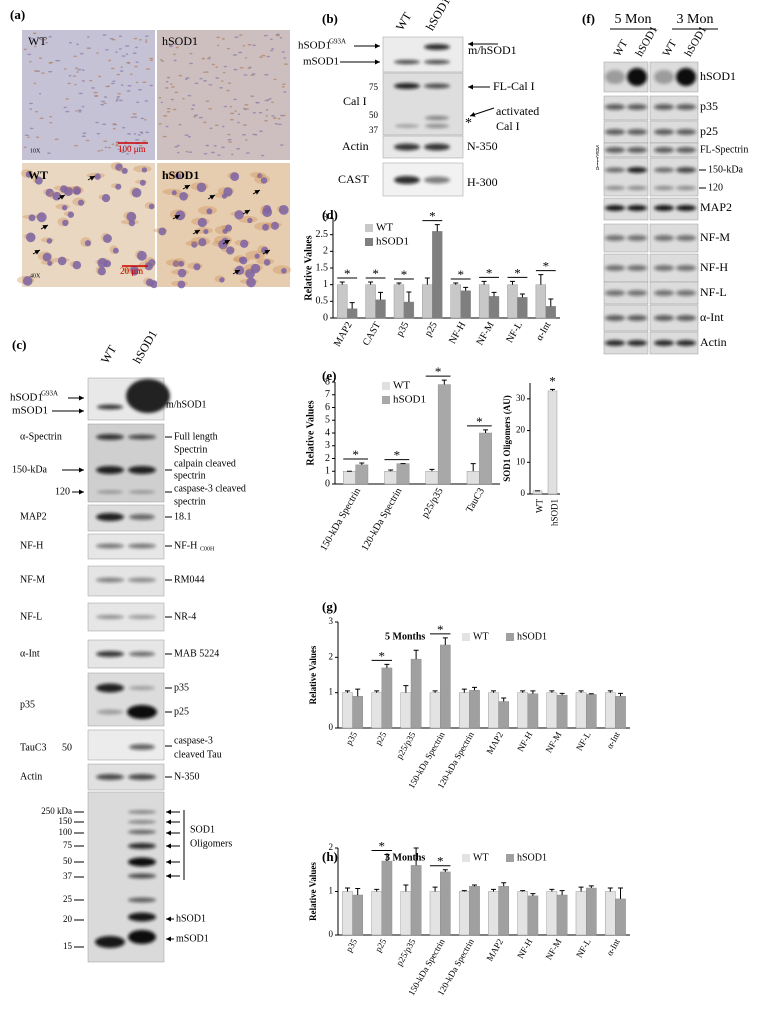 The height and width of the screenshot is (1016, 757). Describe the element at coordinates (327, 381) in the screenshot. I see `y-tick-label: 8` at that location.